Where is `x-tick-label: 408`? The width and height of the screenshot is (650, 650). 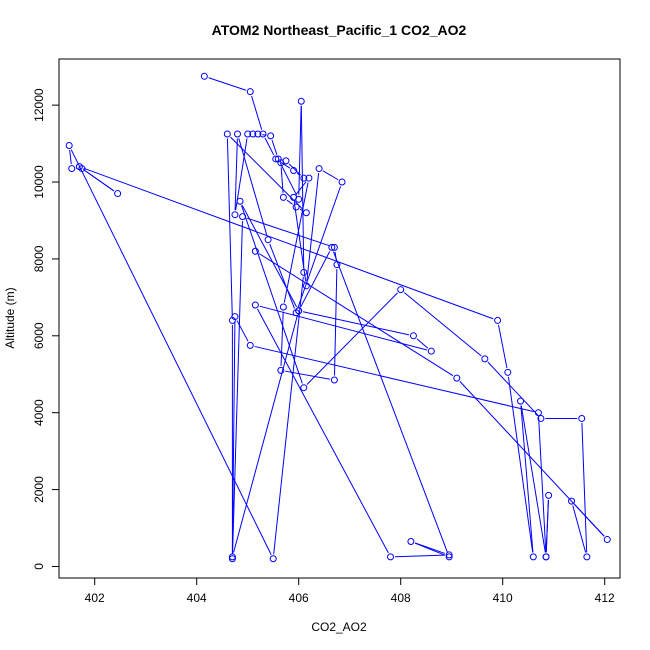 x-tick-label: 408 is located at coordinates (401, 598).